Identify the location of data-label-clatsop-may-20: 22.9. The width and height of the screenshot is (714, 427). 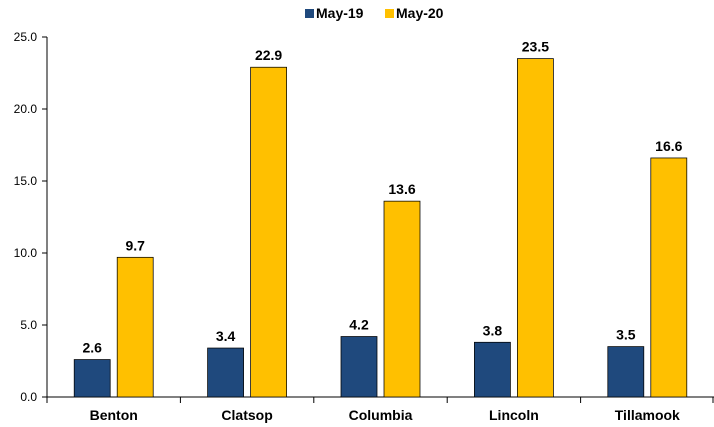
(268, 55).